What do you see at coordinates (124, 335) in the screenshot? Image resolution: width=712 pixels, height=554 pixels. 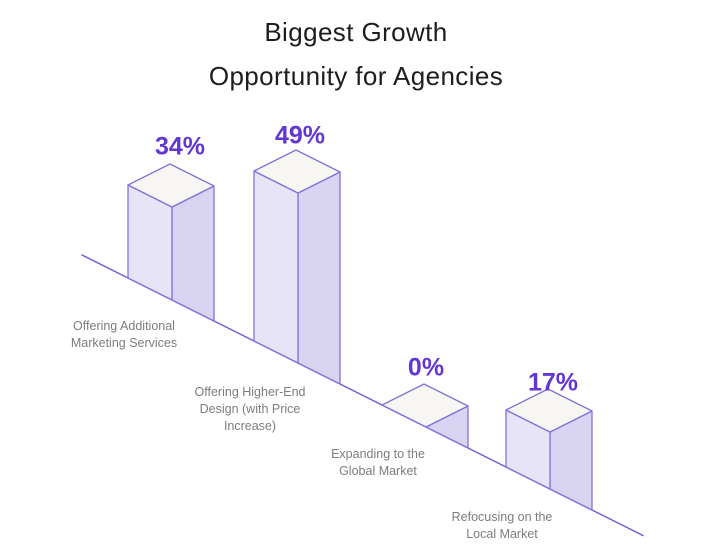 I see `category-label-1: Offering Additional Marketing Services` at bounding box center [124, 335].